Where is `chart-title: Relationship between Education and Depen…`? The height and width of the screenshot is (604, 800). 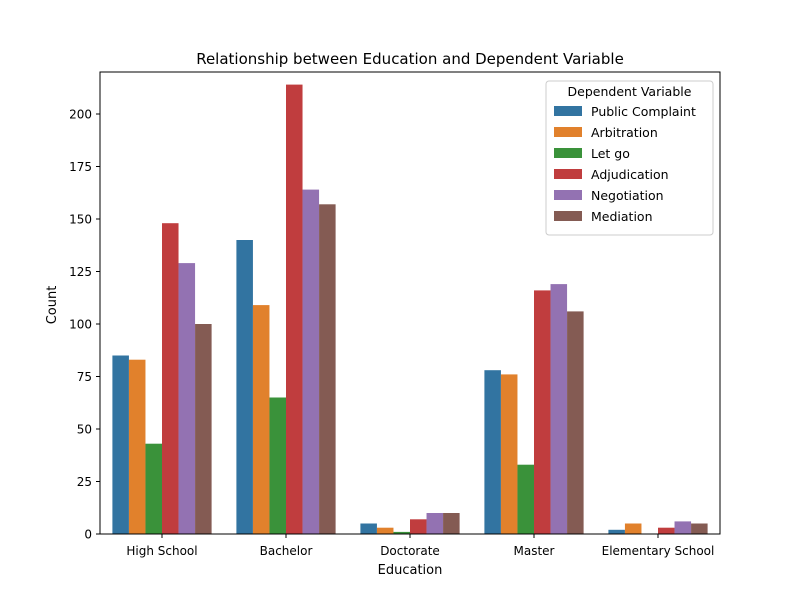 chart-title: Relationship between Education and Depen… is located at coordinates (410, 59).